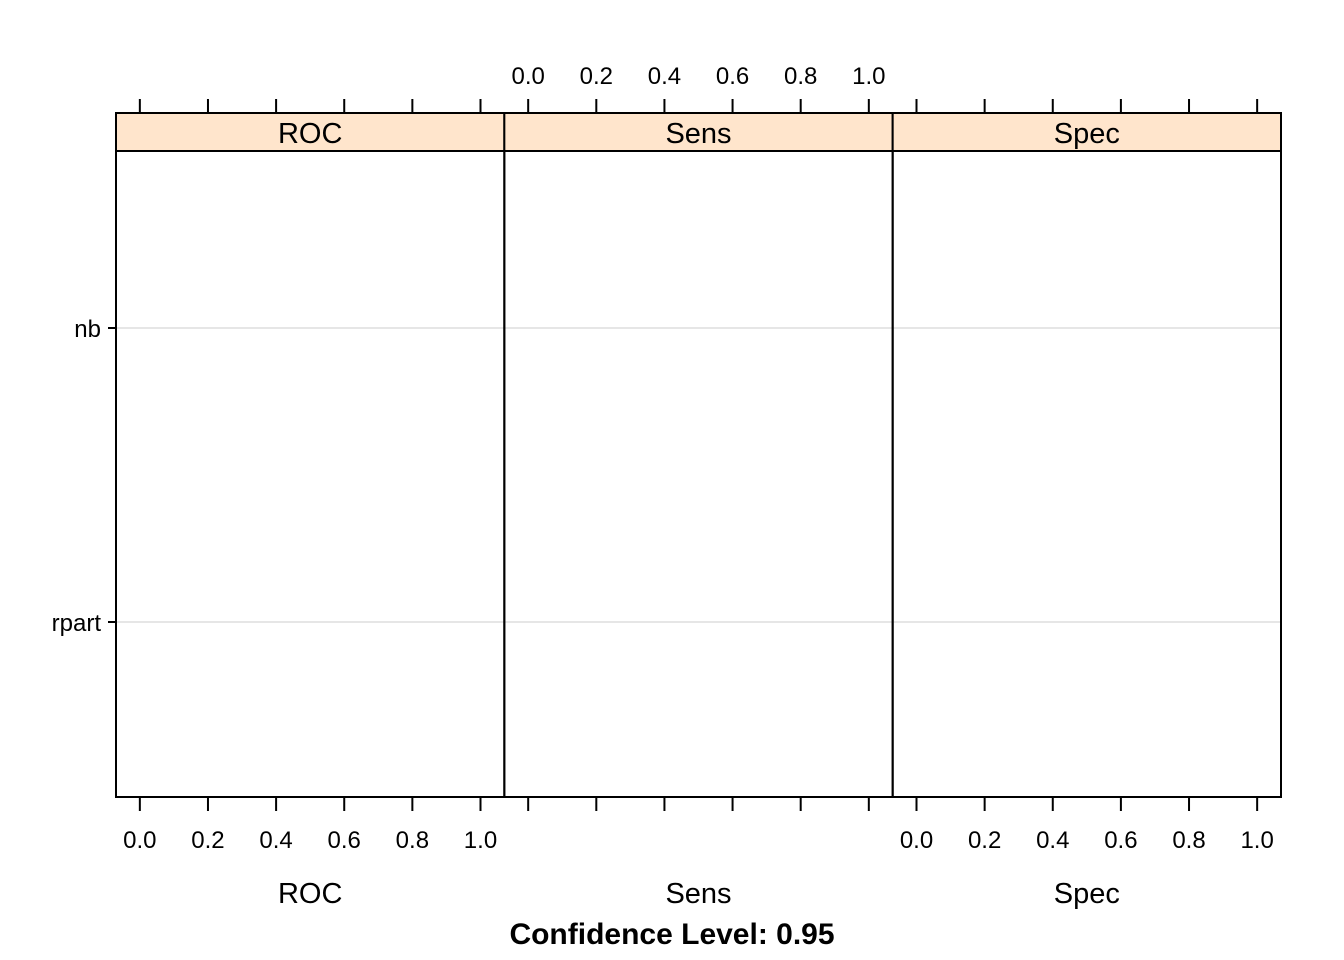 This screenshot has height=960, width=1344. I want to click on tick-label-roc: 0.4, so click(275, 840).